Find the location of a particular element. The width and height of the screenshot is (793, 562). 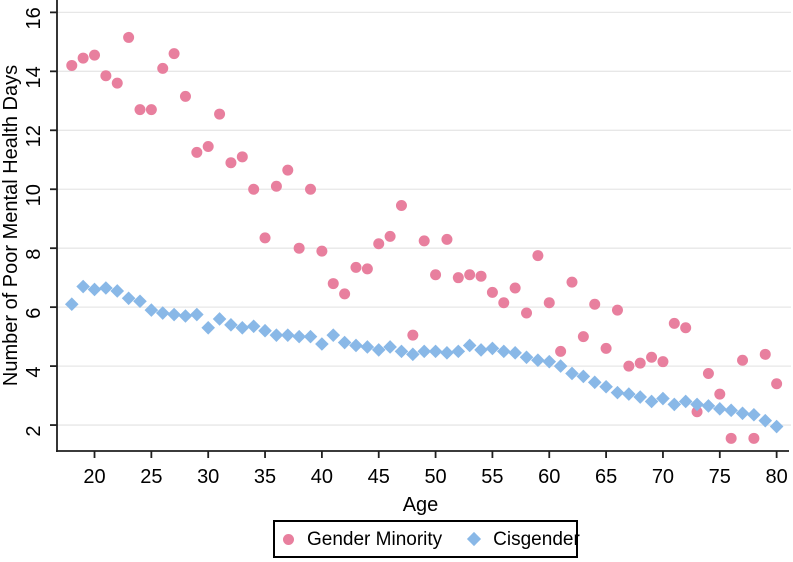

legend-item-cisgender: Cisgender is located at coordinates (511, 539).